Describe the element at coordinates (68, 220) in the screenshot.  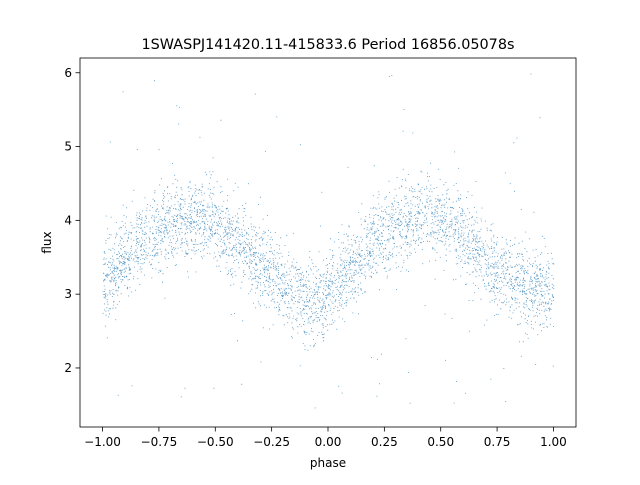
I see `y-tick-label: 4` at that location.